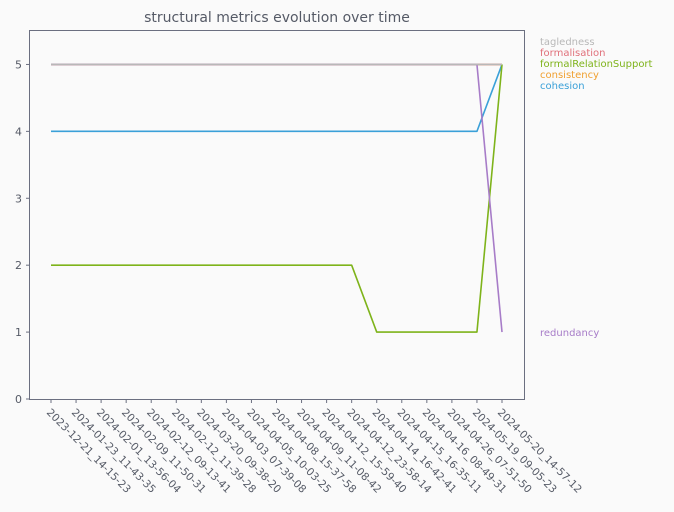 The image size is (674, 512). What do you see at coordinates (562, 86) in the screenshot?
I see `legend-label-cohesion: cohesion` at bounding box center [562, 86].